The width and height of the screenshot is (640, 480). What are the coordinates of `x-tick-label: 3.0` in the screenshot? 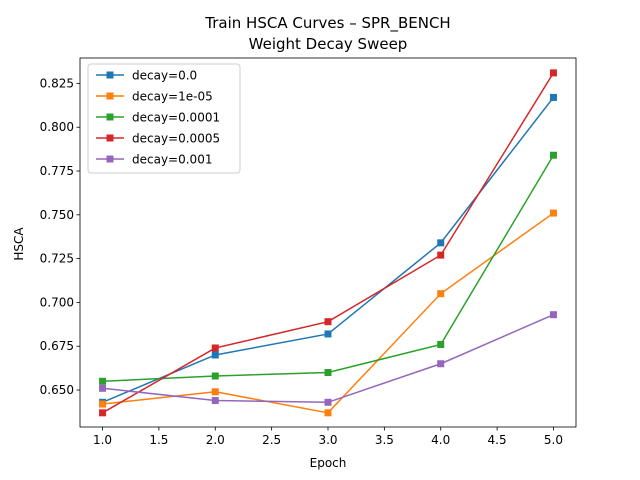 It's located at (327, 440).